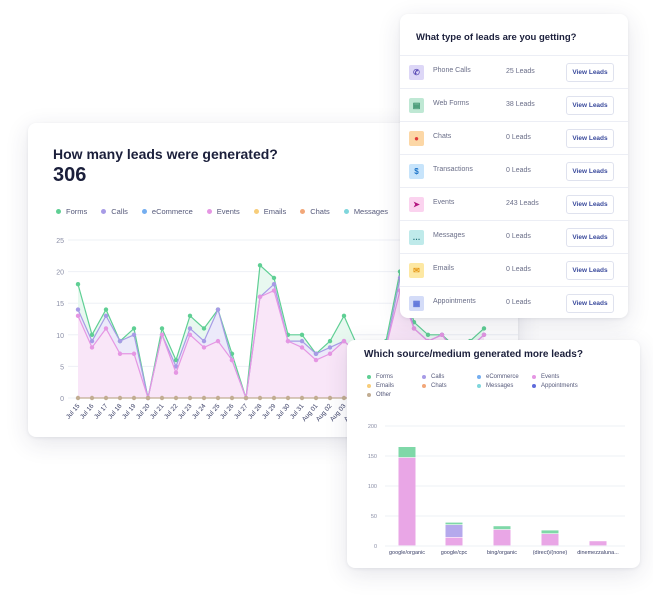 The image size is (653, 597). Describe the element at coordinates (372, 427) in the screenshot. I see `svg-text: 200` at that location.